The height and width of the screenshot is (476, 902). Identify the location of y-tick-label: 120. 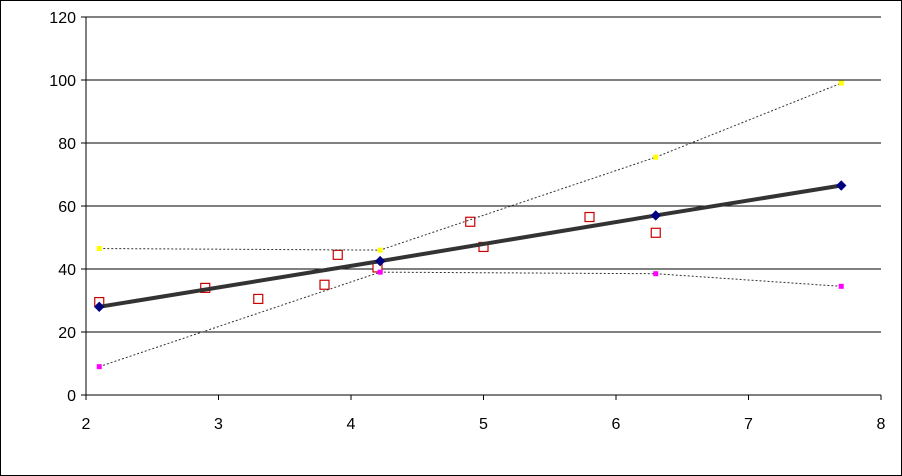
(62, 18).